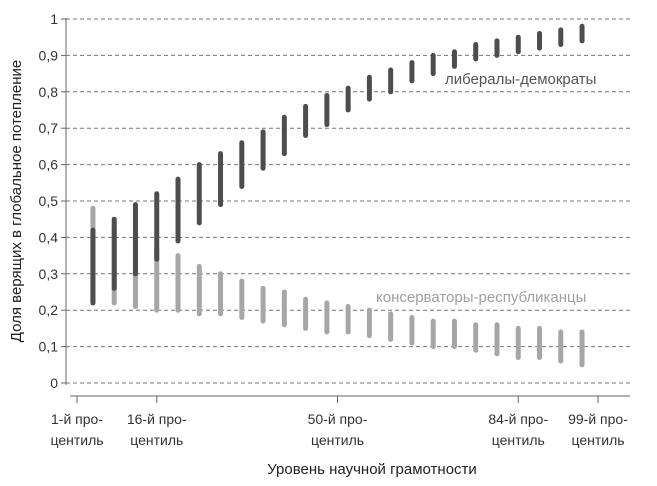 The image size is (657, 486). What do you see at coordinates (520, 79) in the screenshot?
I see `series-label-liberals: либералы-демократы` at bounding box center [520, 79].